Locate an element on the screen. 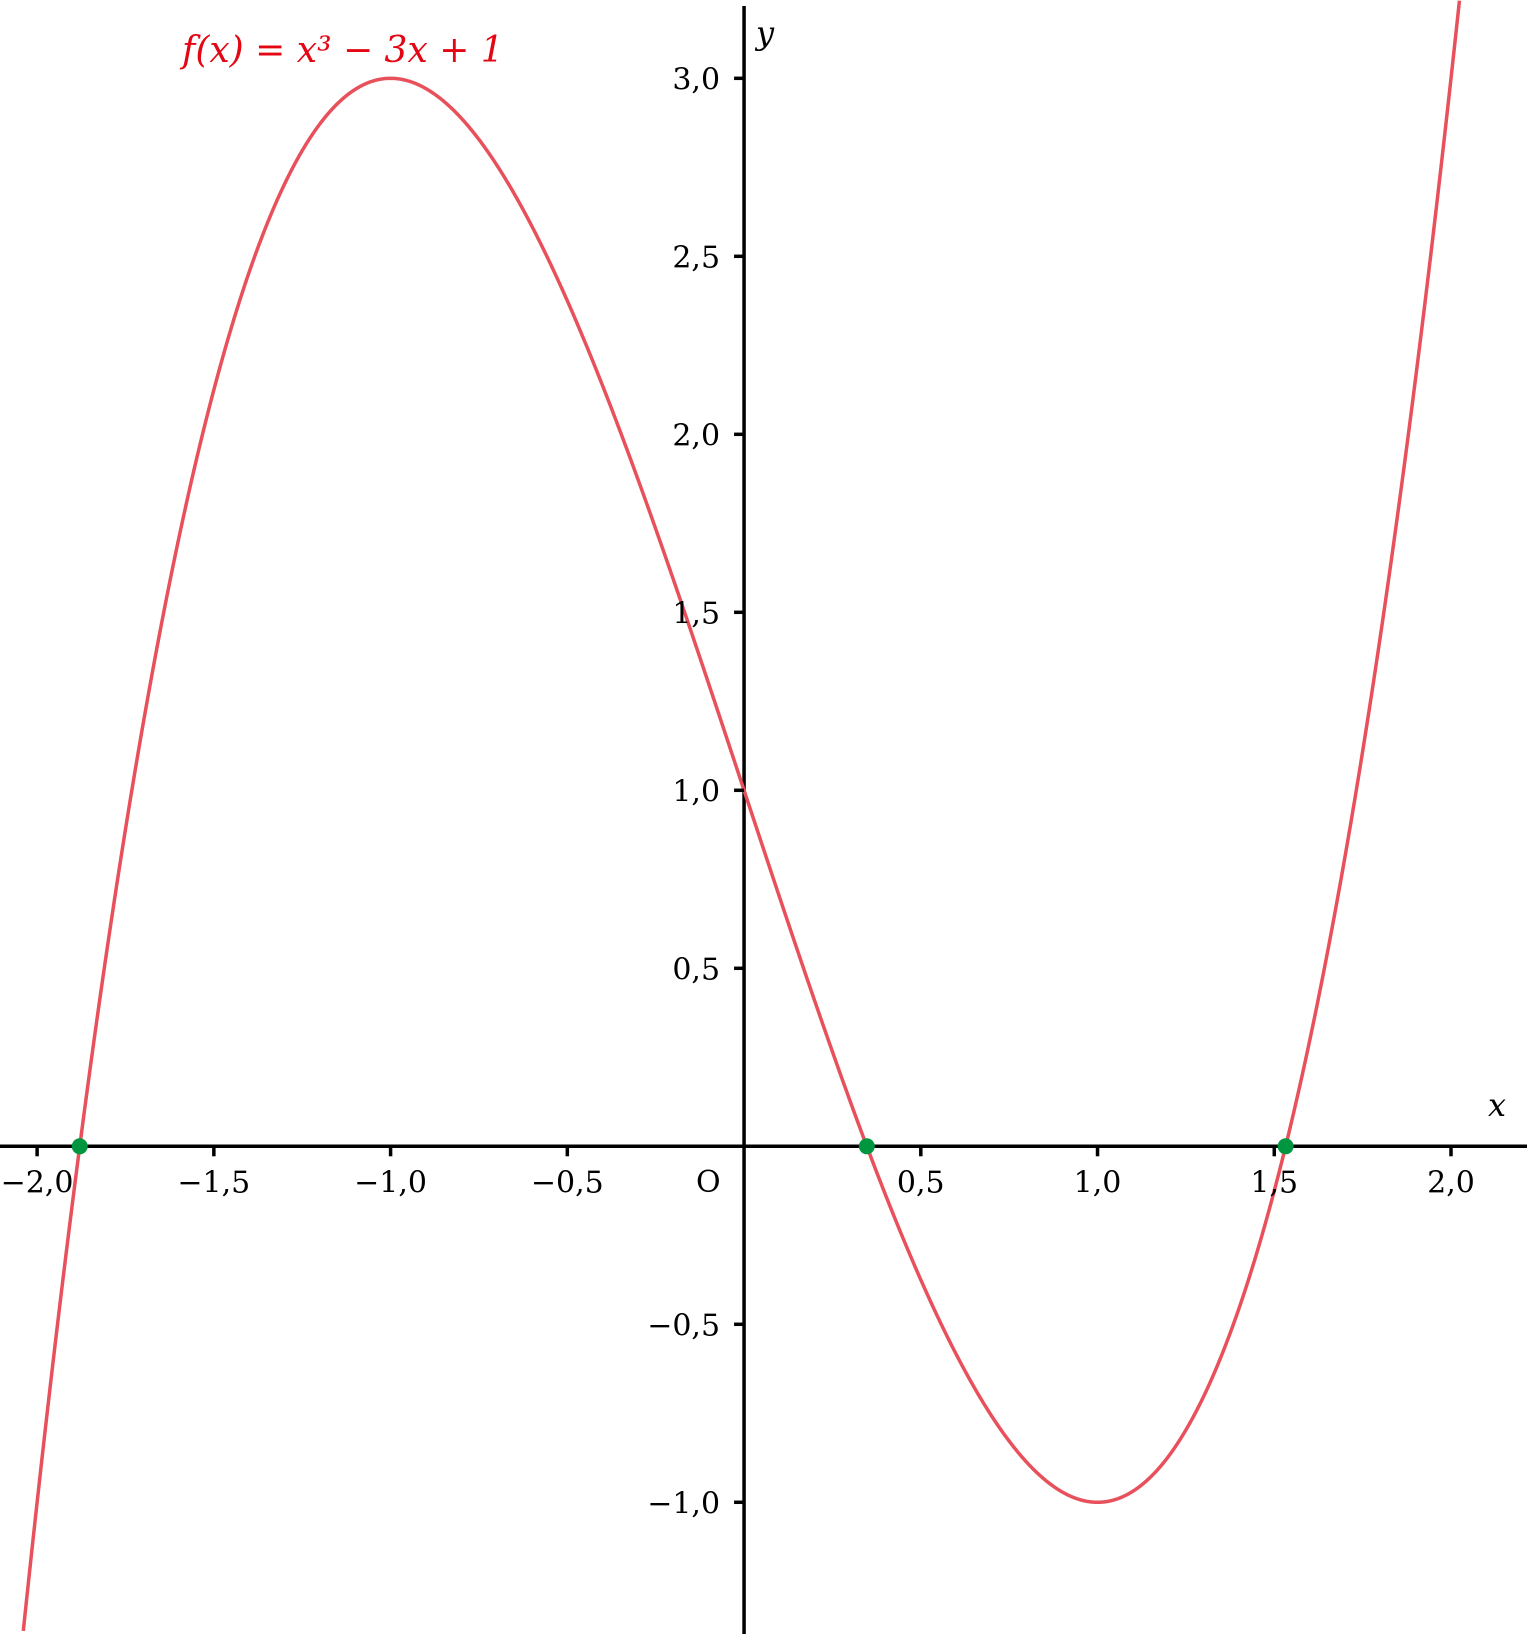 This screenshot has width=1527, height=1634. x-tick-label: −1,5 is located at coordinates (213, 1182).